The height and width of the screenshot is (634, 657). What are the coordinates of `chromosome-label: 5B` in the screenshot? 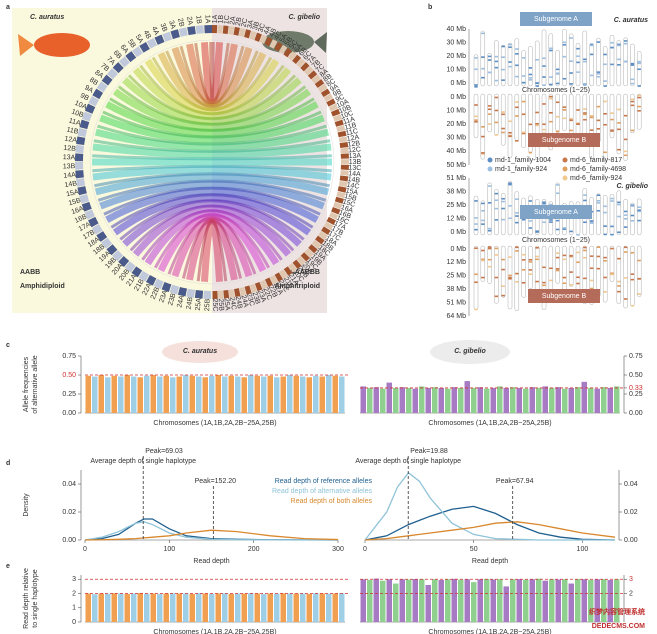 It's located at (131, 43).